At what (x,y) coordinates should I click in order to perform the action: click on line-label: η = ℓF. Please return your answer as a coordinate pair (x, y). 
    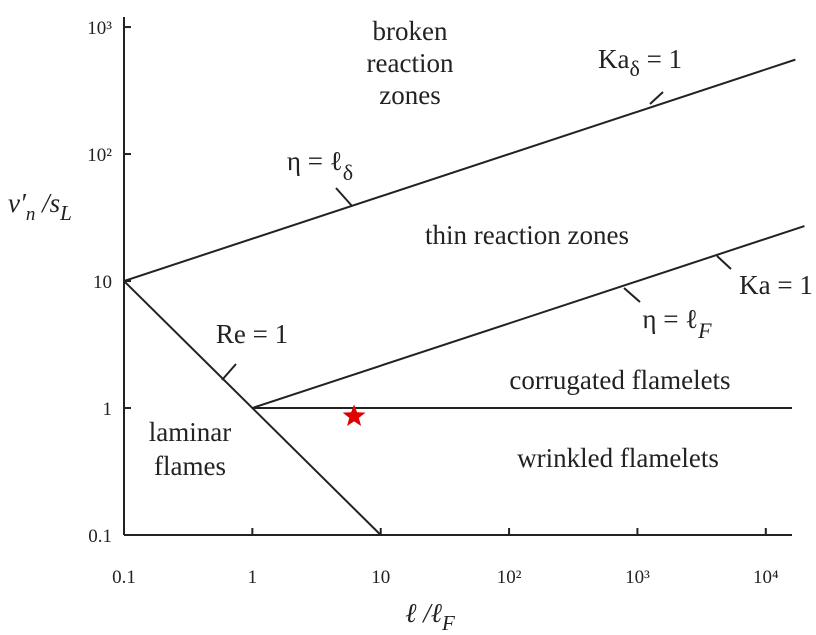
    Looking at the image, I should click on (677, 323).